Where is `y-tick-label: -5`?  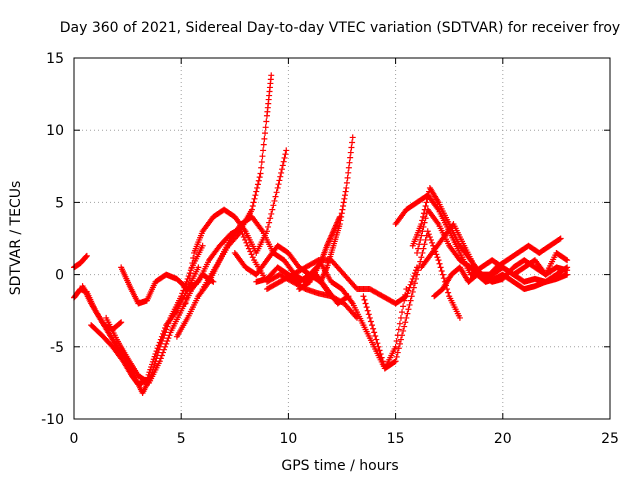
y-tick-label: -5 is located at coordinates (57, 348).